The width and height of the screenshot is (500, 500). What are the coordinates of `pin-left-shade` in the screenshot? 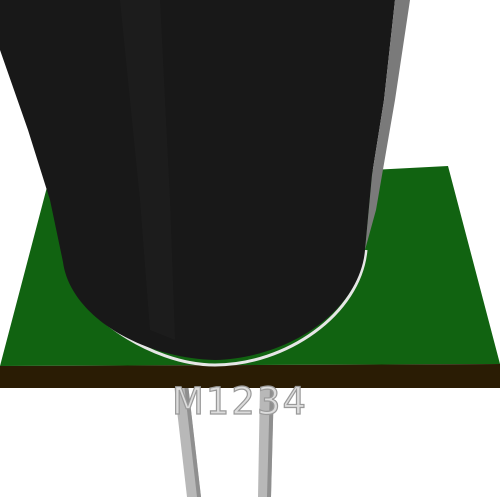 It's located at (192, 440).